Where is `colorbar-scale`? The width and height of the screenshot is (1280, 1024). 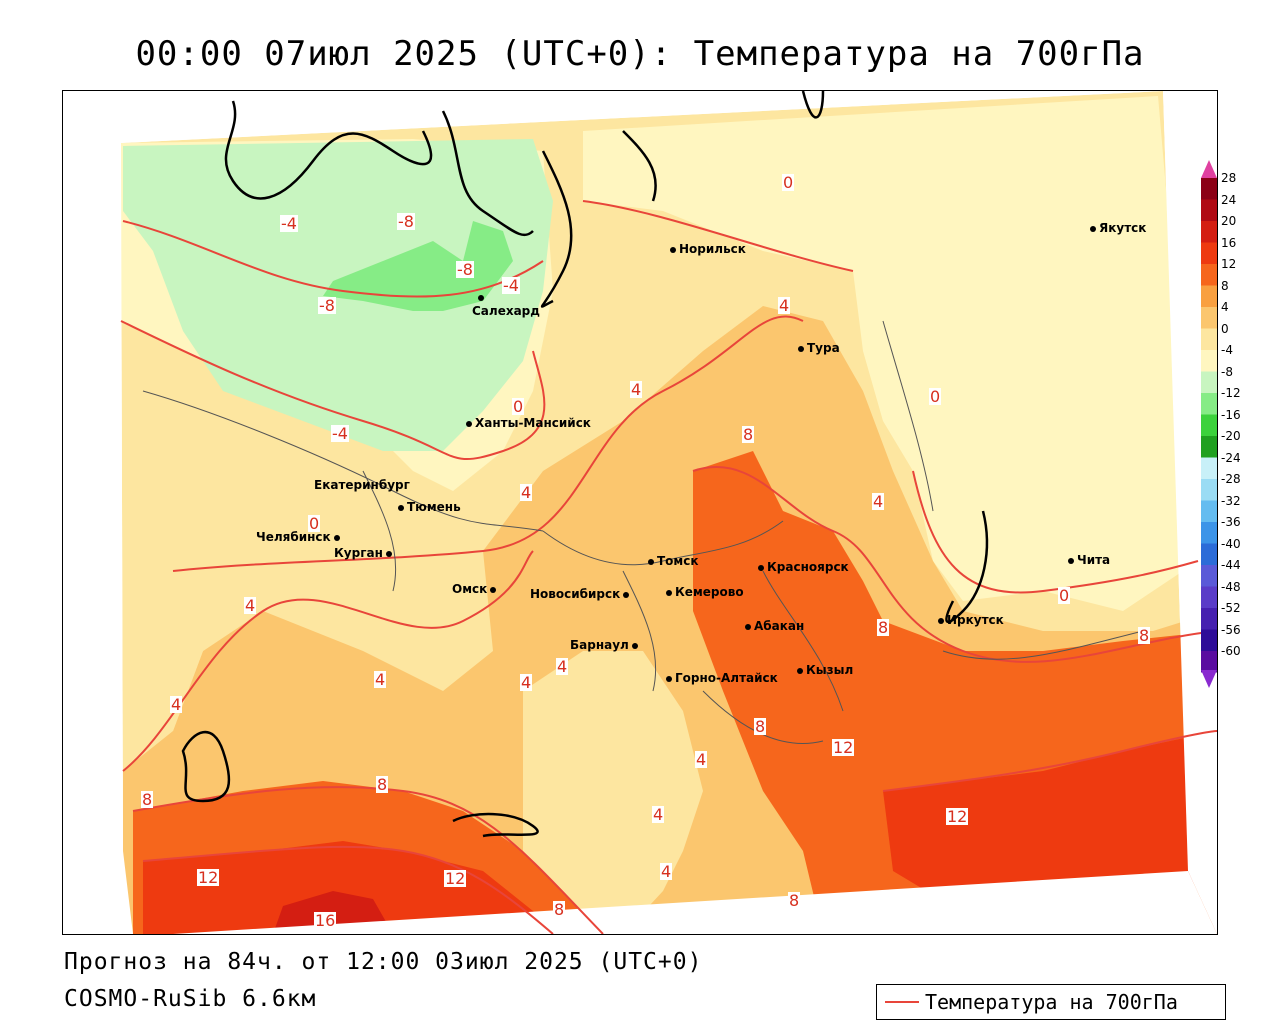 colorbar-scale is located at coordinates (1209, 424).